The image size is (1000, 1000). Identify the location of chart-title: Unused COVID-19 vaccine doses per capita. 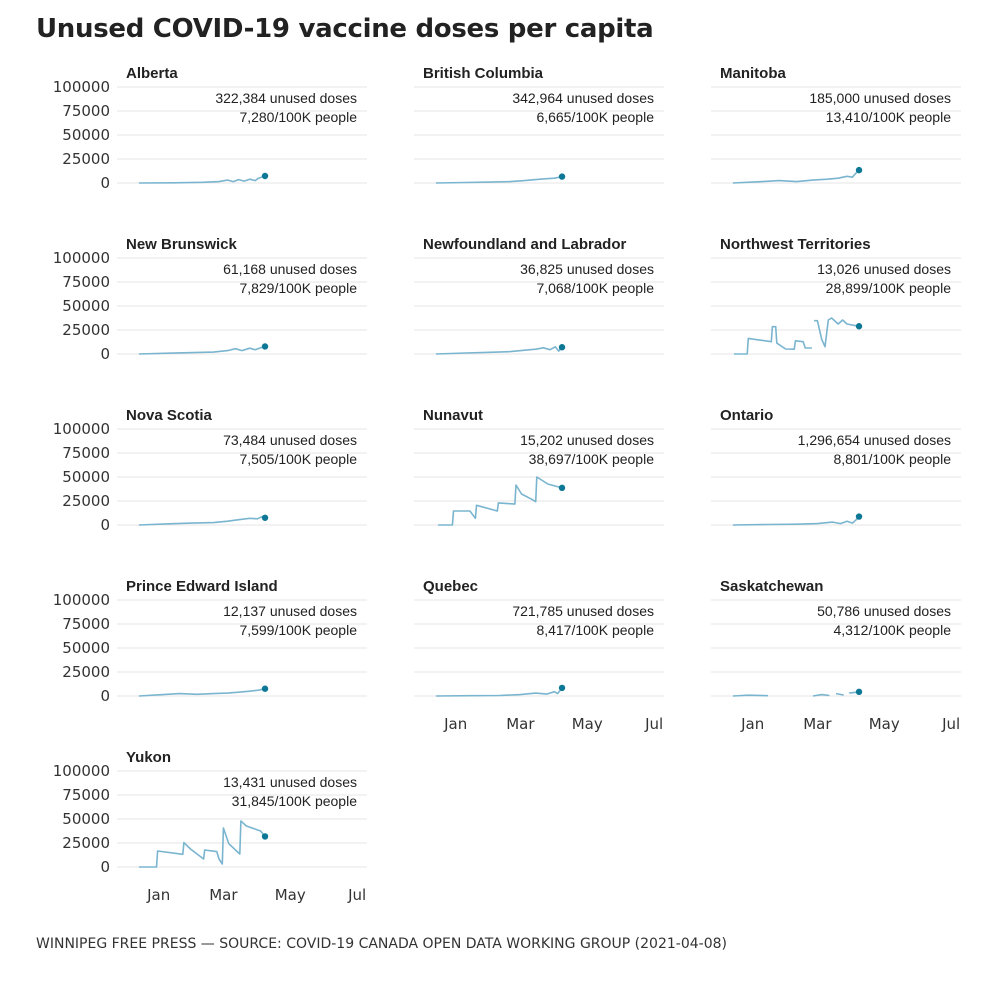
(345, 29).